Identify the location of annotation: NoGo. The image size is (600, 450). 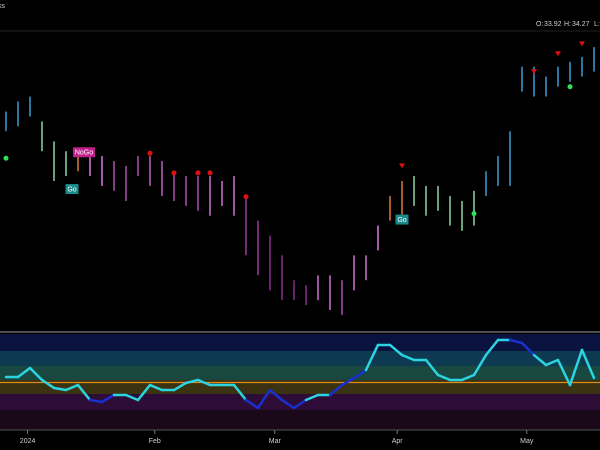
(84, 153).